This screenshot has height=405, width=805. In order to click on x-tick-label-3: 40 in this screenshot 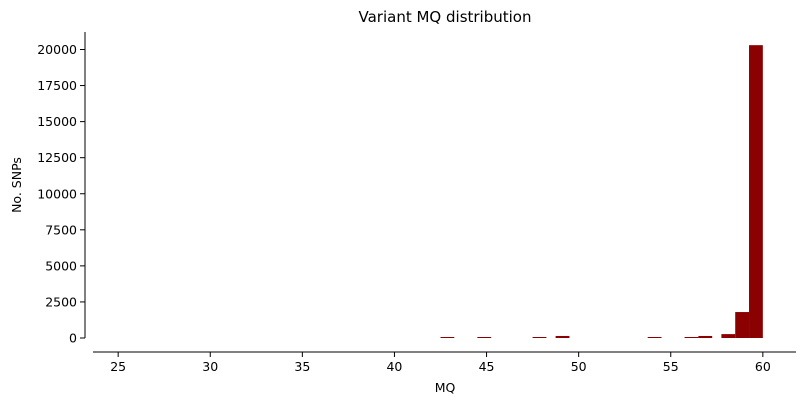, I will do `click(394, 366)`.